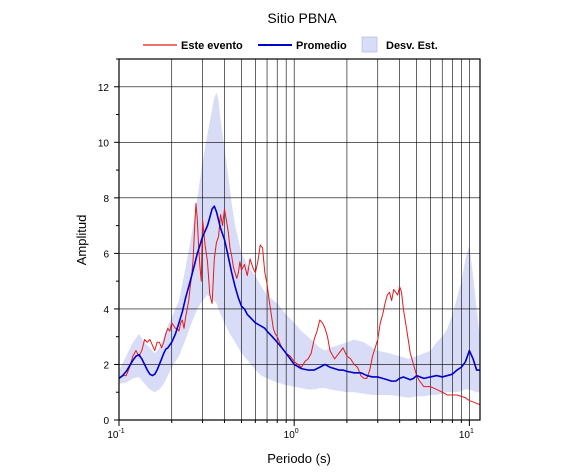  Describe the element at coordinates (106, 421) in the screenshot. I see `y-tick-label: 0` at that location.